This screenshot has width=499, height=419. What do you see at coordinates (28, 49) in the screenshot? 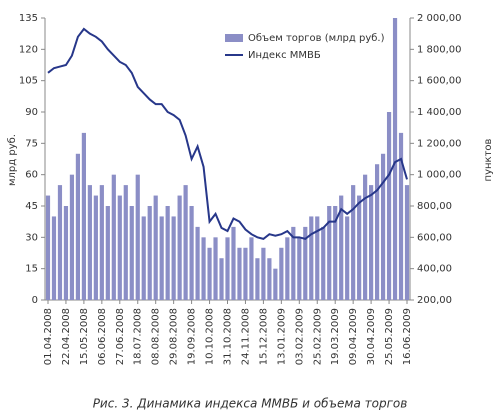
I see `y-tick-label: 120` at bounding box center [28, 49].